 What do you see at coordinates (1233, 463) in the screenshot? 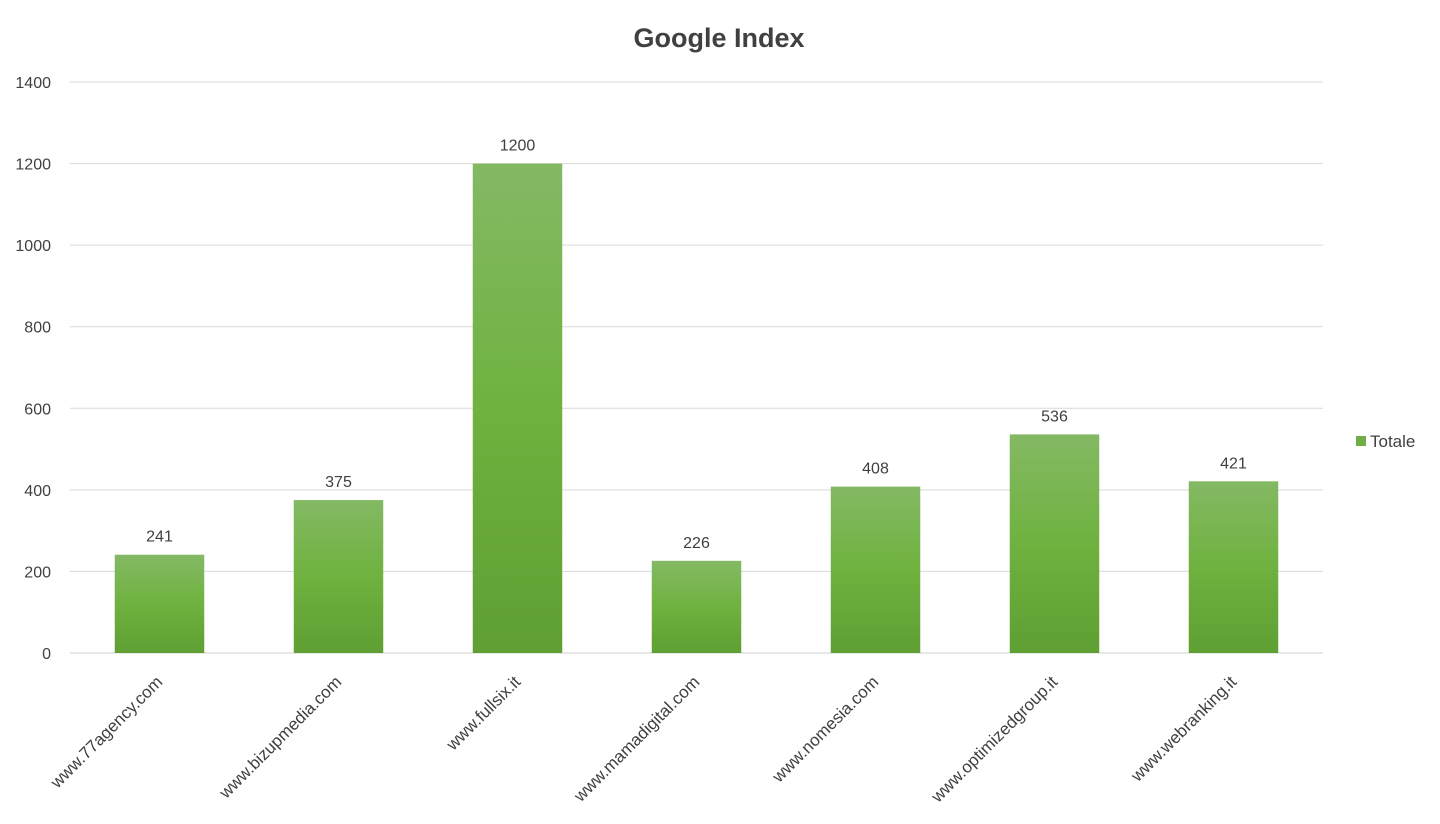
I see `data-label: 421` at bounding box center [1233, 463].